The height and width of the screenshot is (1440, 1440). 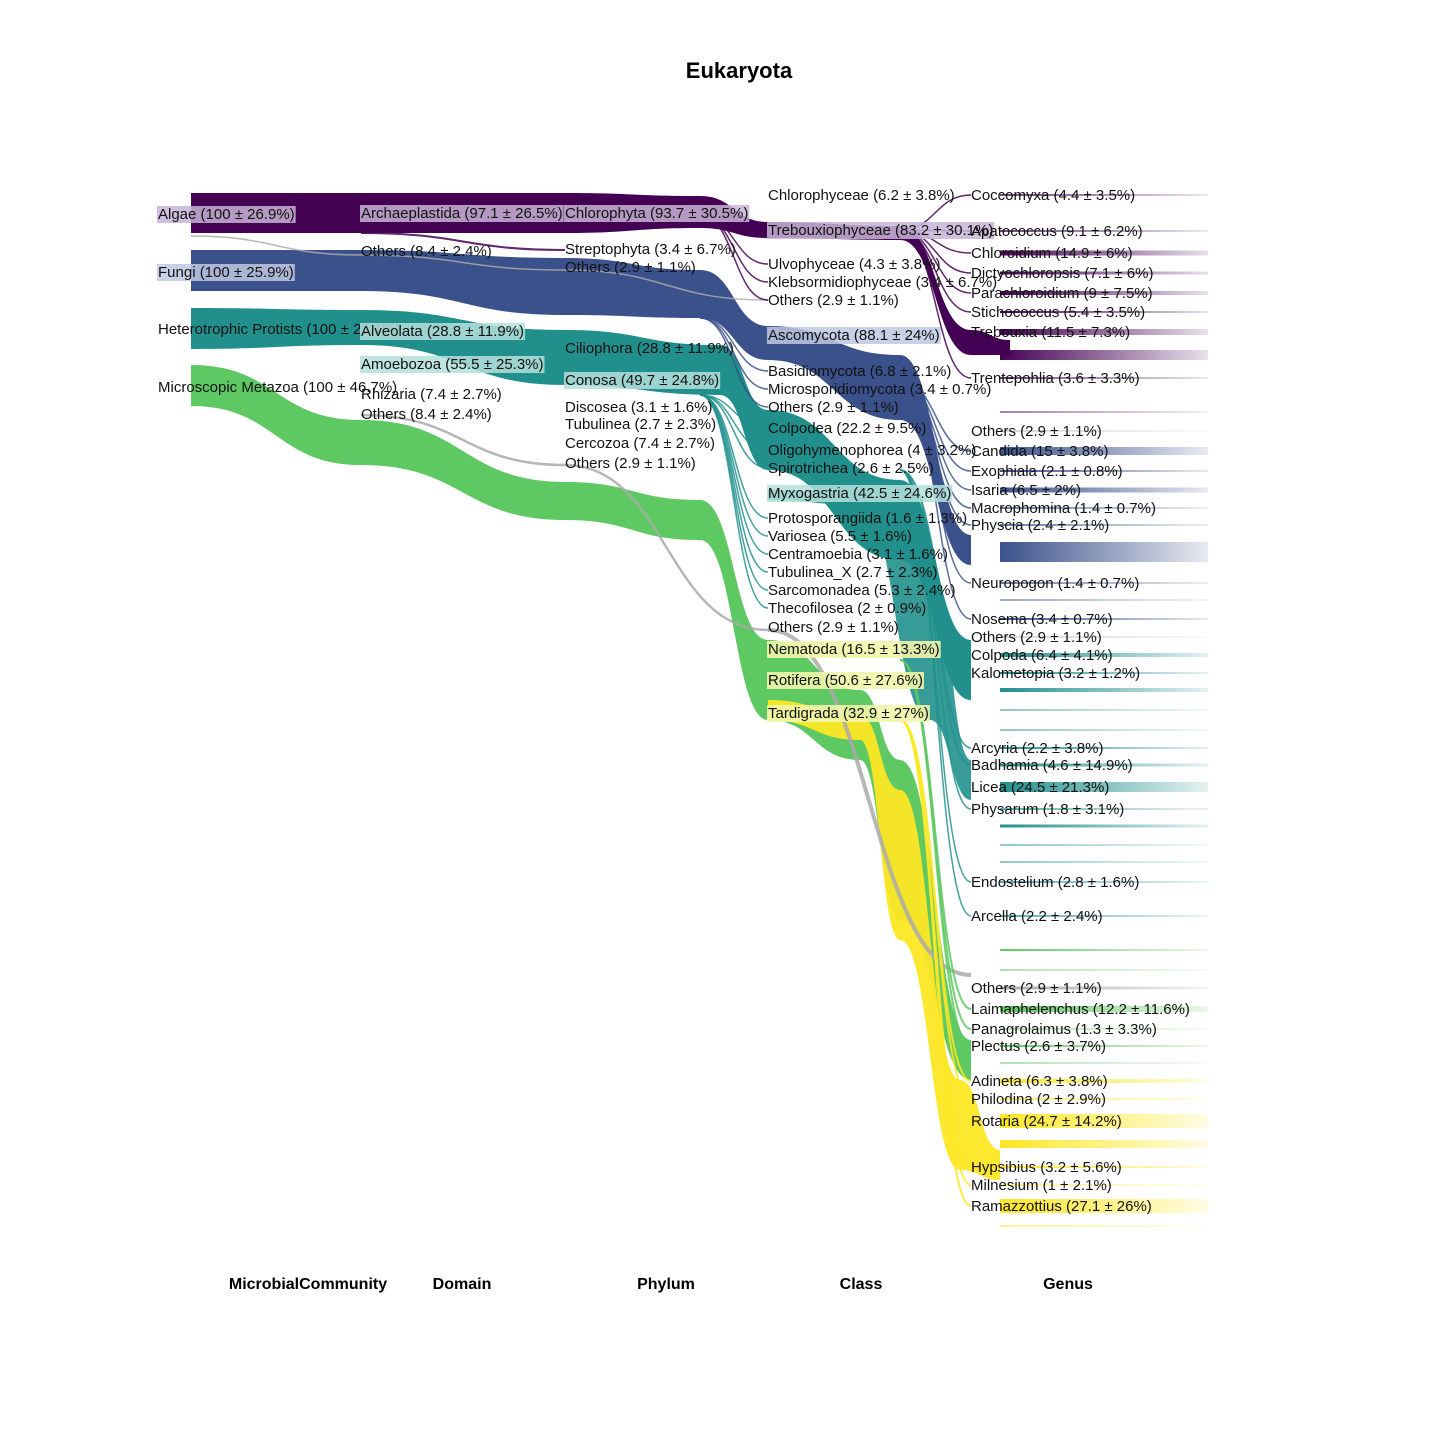 I want to click on node-label: Chloroidium (14.9 ± 6%), so click(x=1052, y=253).